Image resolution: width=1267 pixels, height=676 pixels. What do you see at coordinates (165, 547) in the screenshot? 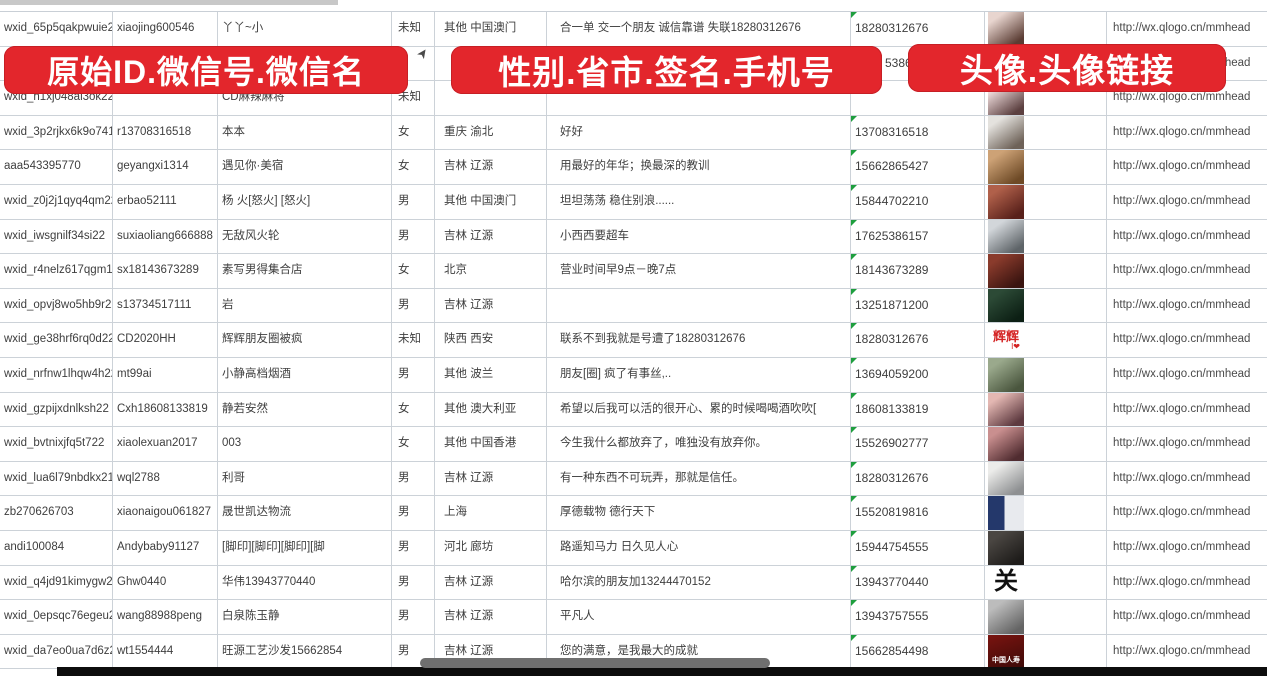
I see `cell-wechat-id: Andybaby91127` at bounding box center [165, 547].